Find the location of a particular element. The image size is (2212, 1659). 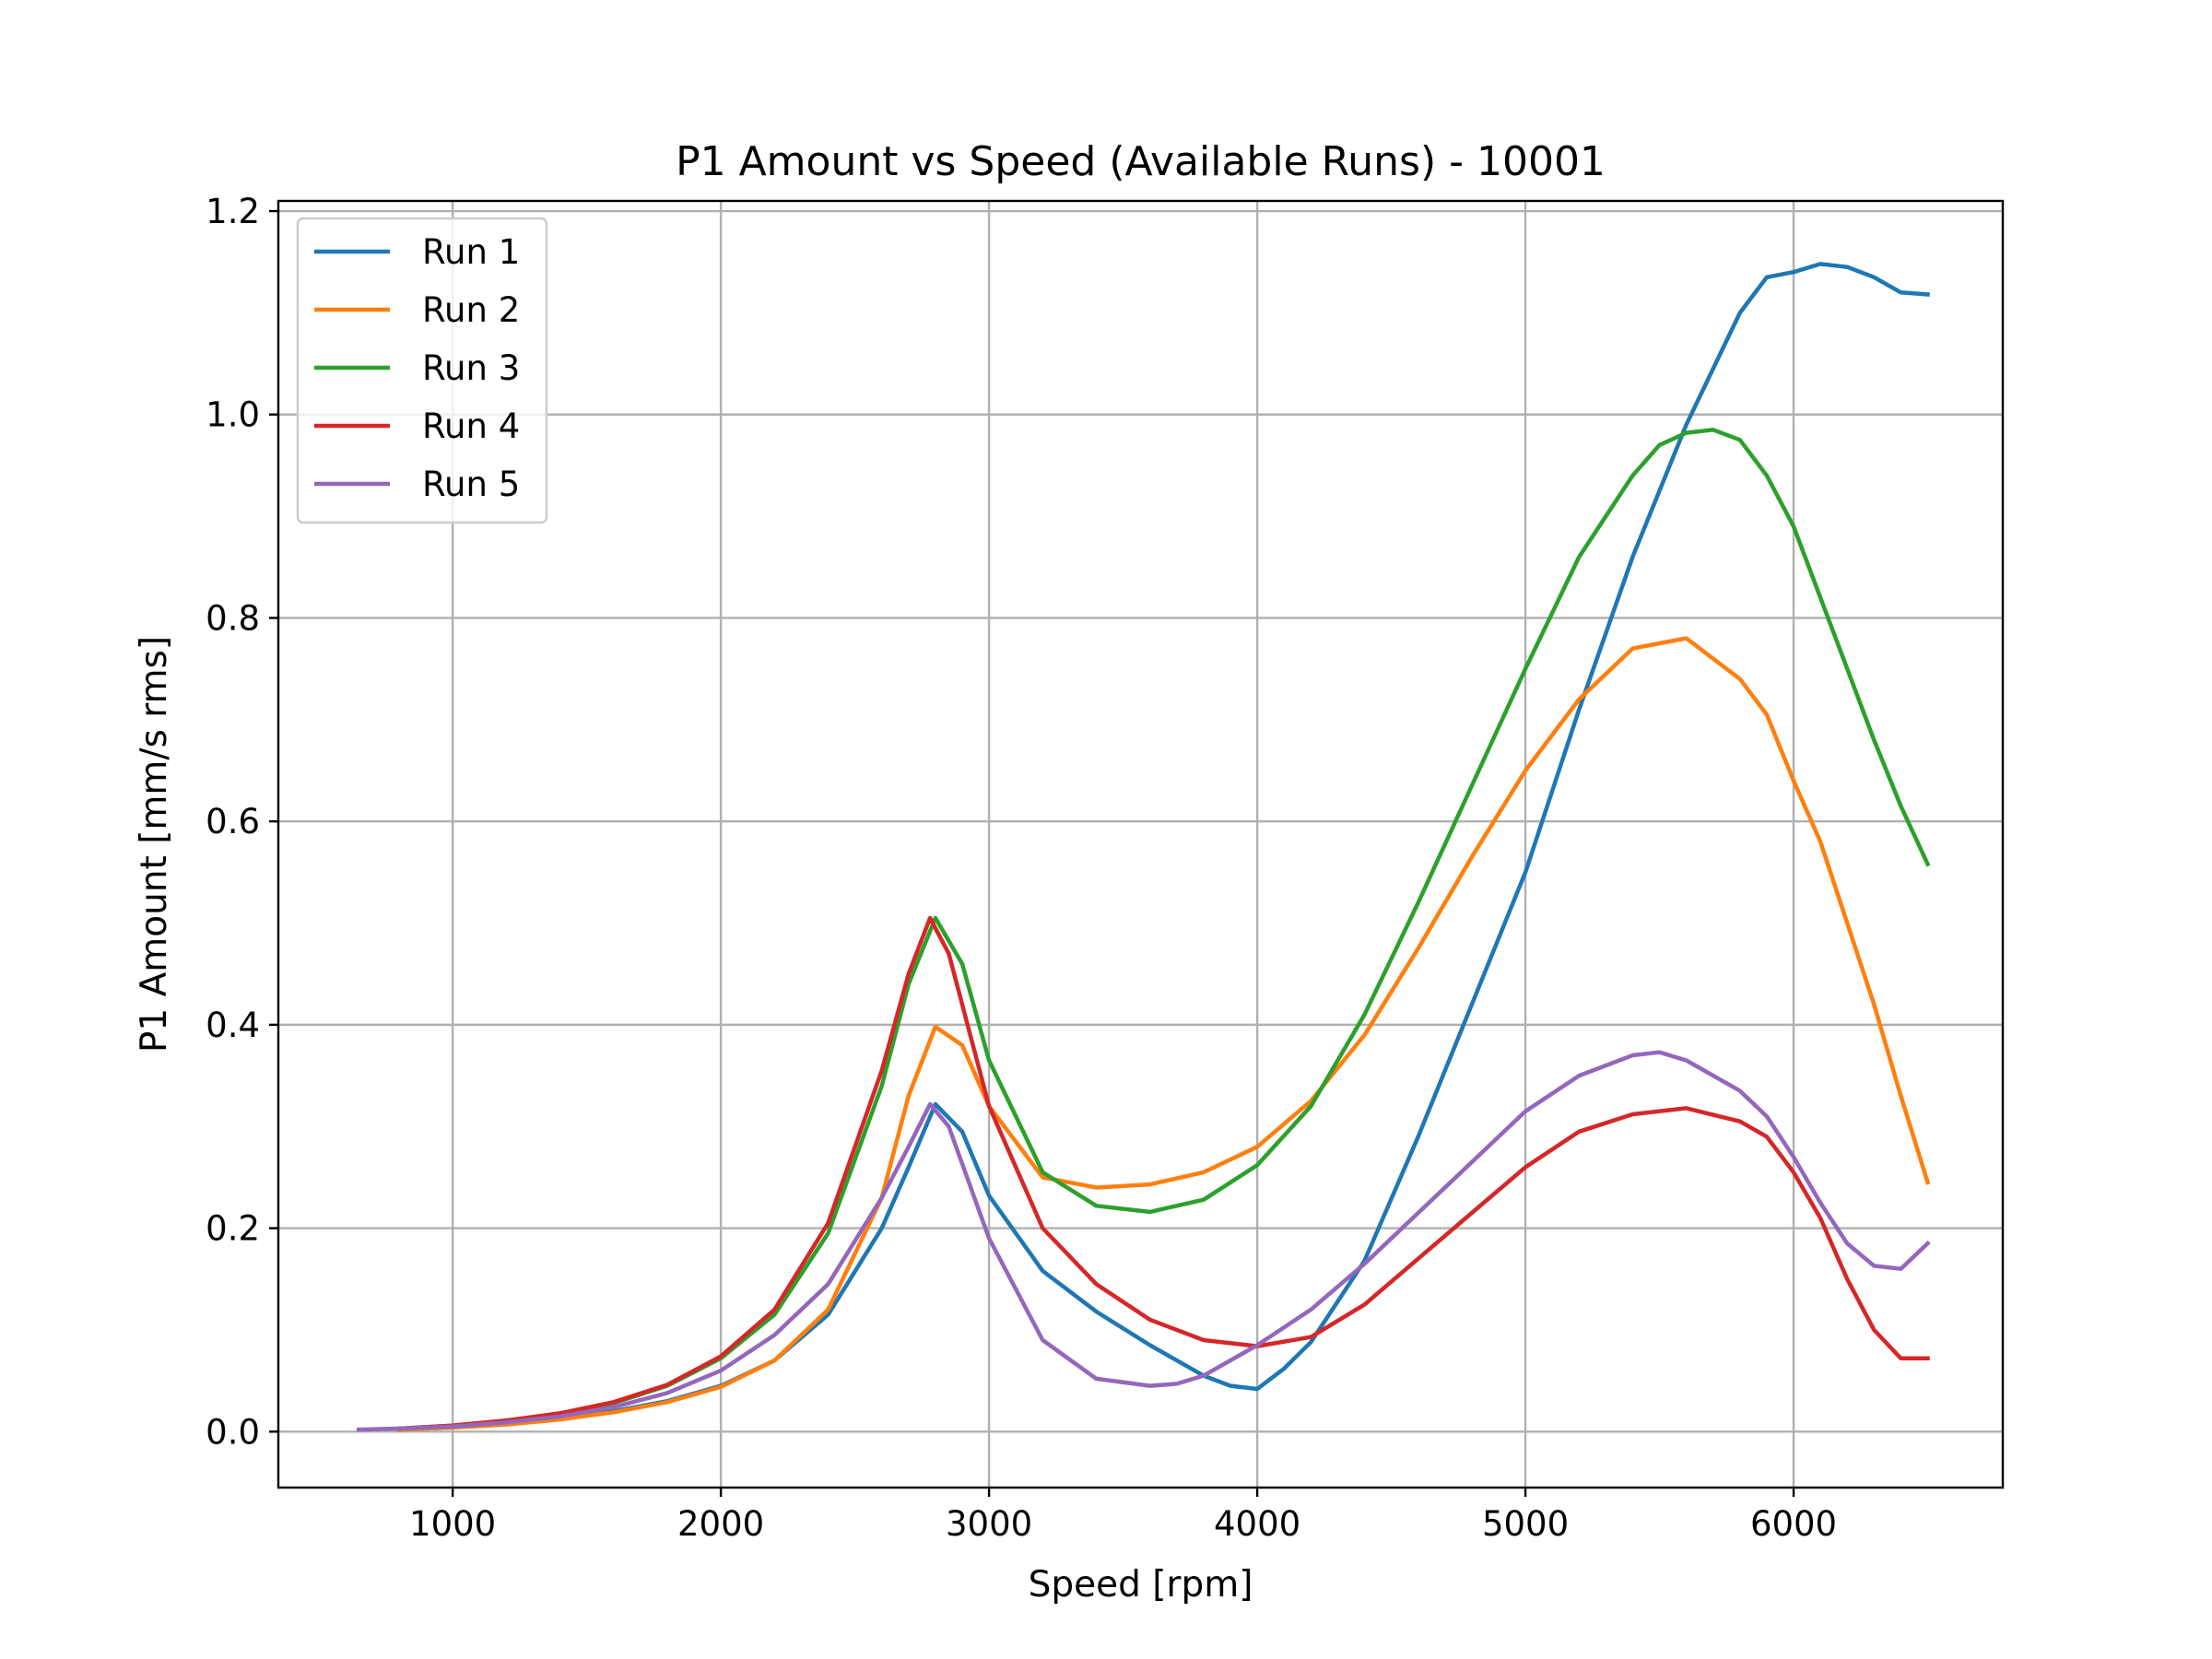

legend-box is located at coordinates (422, 370).